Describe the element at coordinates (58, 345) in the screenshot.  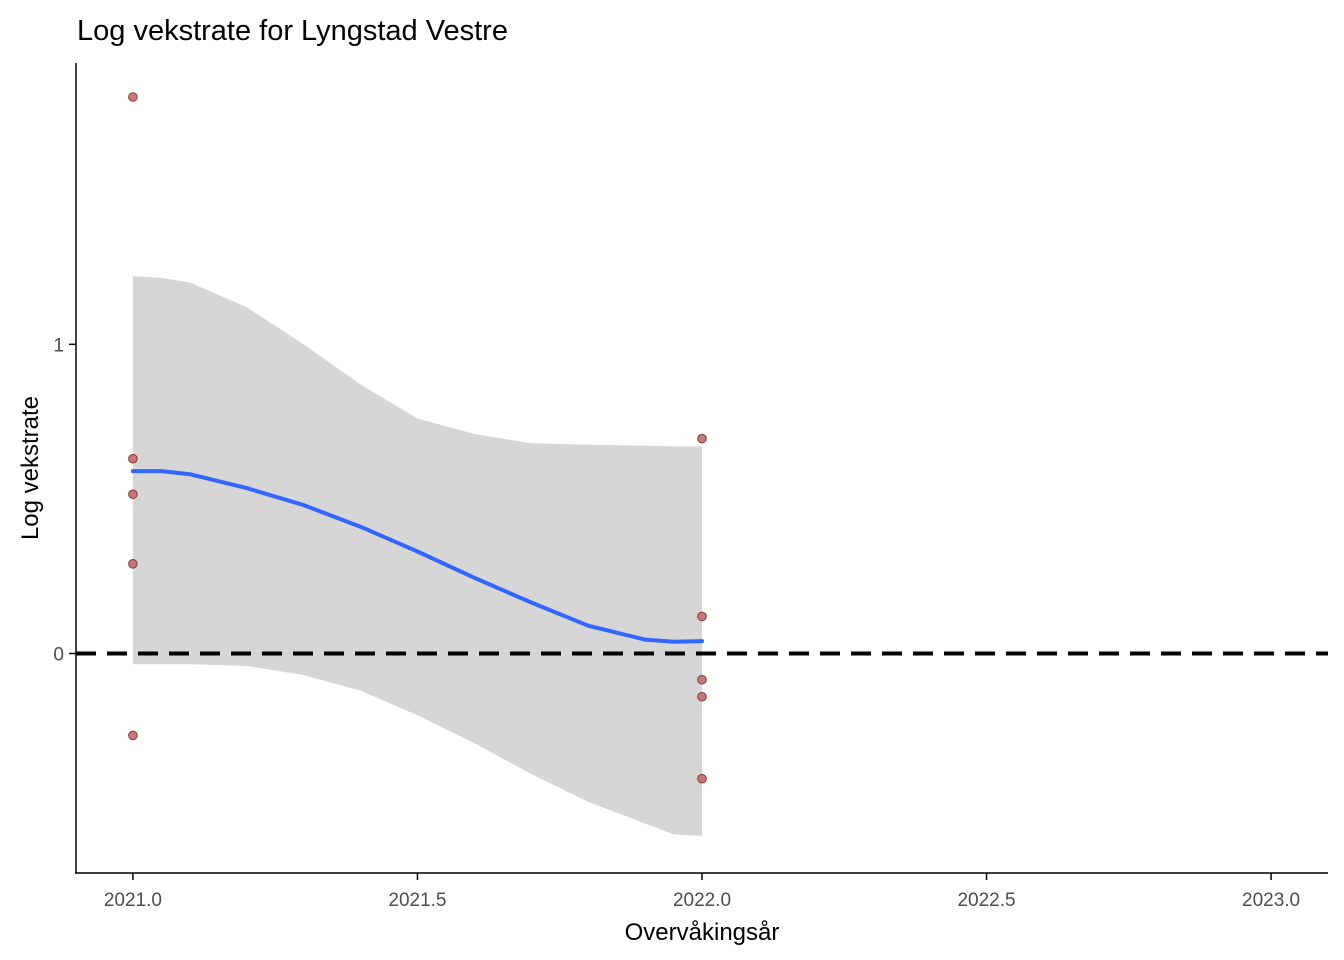
I see `y-tick-label-1: 1` at that location.